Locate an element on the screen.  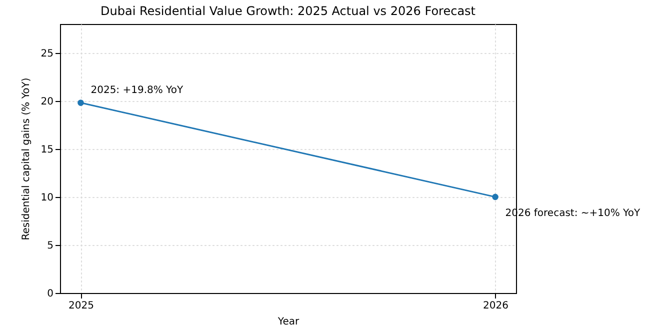
y-tick-label: 5 is located at coordinates (50, 246).